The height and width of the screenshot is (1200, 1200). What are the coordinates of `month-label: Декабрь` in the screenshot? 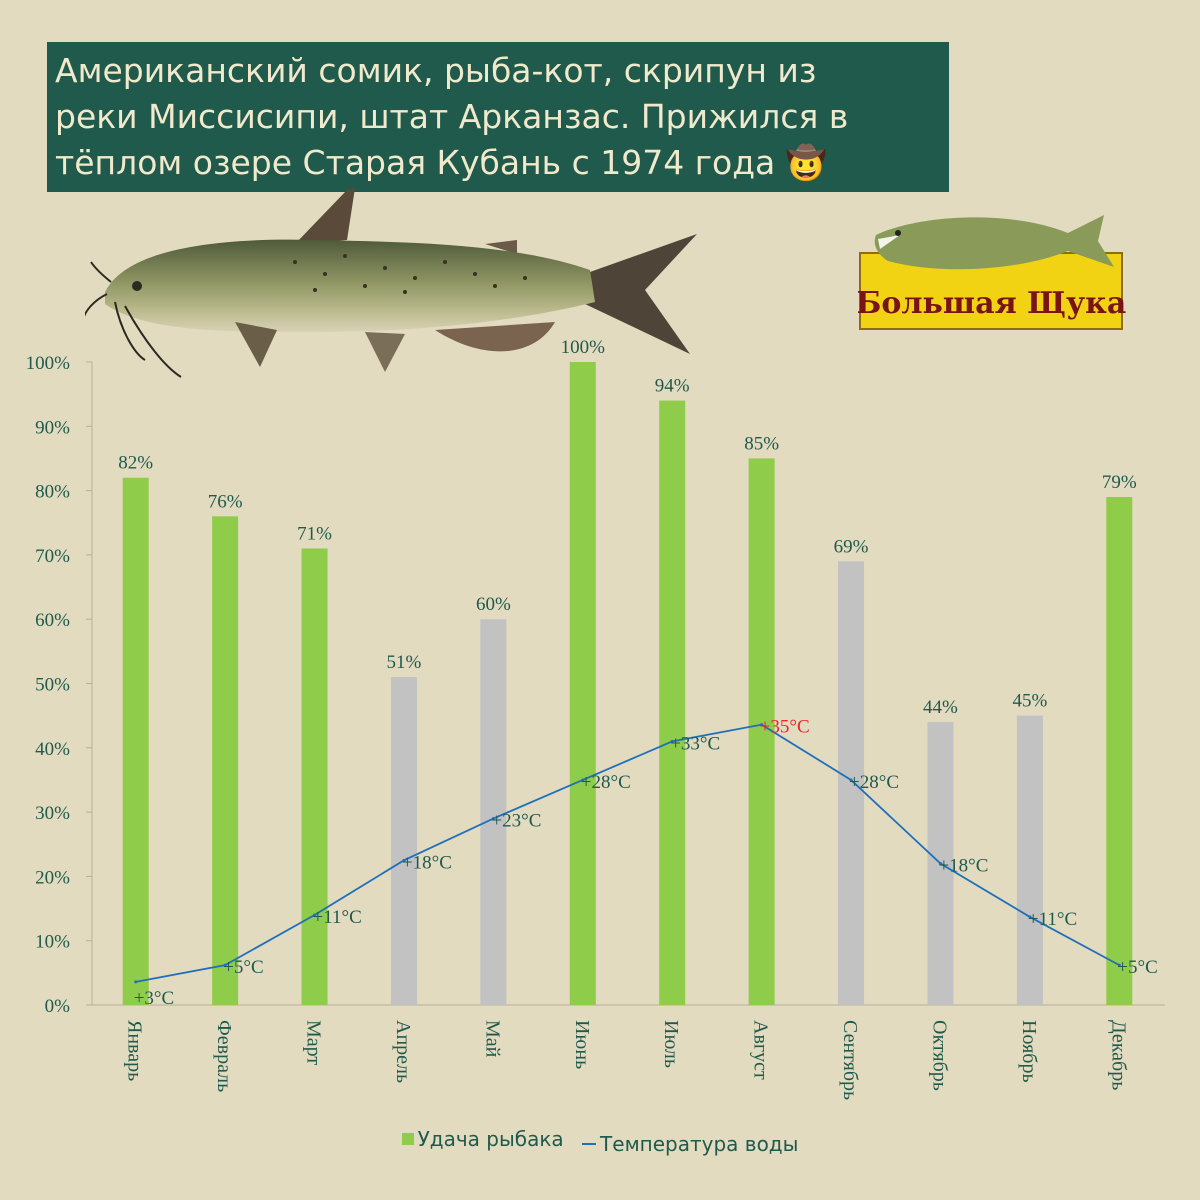 It's located at (1118, 1055).